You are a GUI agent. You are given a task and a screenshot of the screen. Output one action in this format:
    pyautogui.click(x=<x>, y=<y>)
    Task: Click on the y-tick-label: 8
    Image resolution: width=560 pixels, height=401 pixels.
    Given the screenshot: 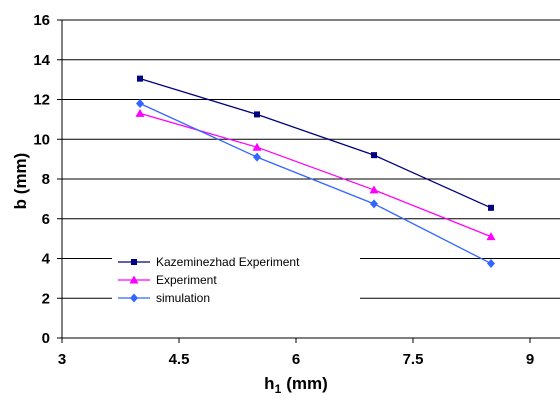 What is the action you would take?
    pyautogui.click(x=46, y=179)
    